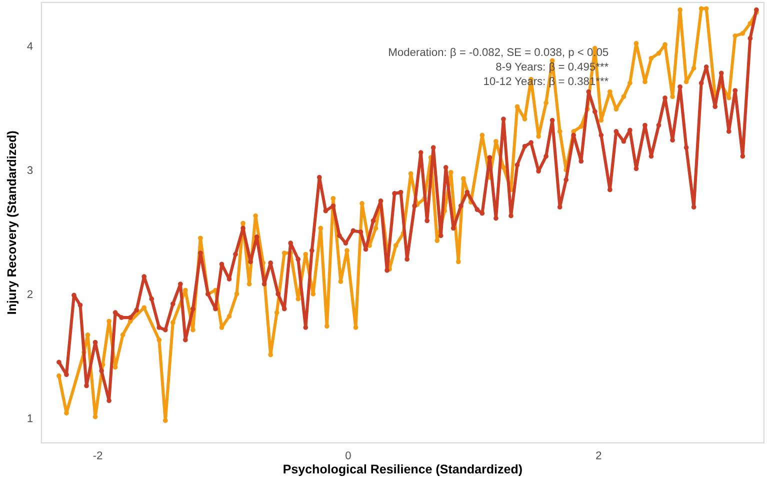  What do you see at coordinates (30, 46) in the screenshot?
I see `y-tick-label: 4` at bounding box center [30, 46].